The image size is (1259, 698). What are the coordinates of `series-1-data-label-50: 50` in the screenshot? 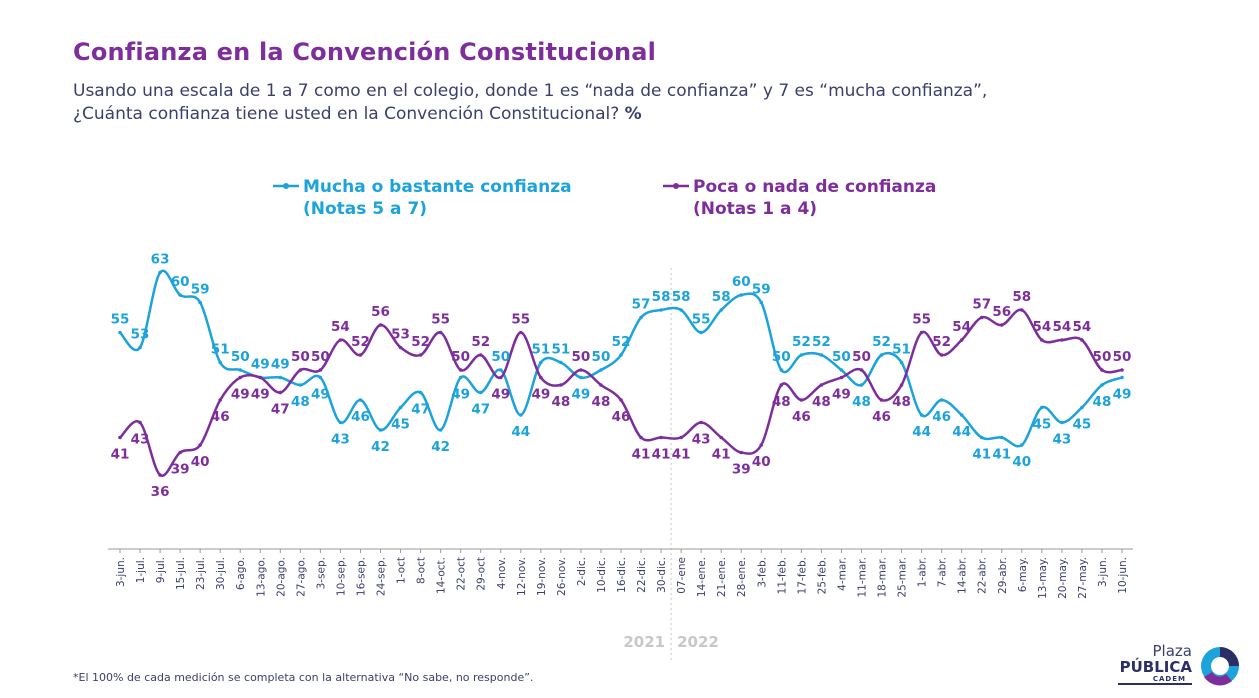 It's located at (1122, 357).